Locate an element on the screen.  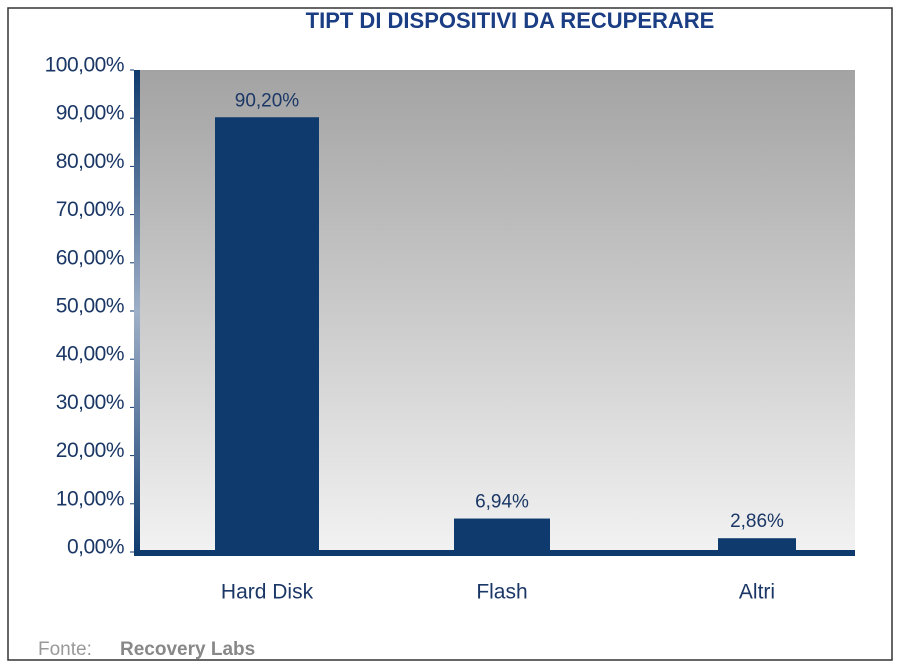
y-tick-label: 60,00% is located at coordinates (90, 257).